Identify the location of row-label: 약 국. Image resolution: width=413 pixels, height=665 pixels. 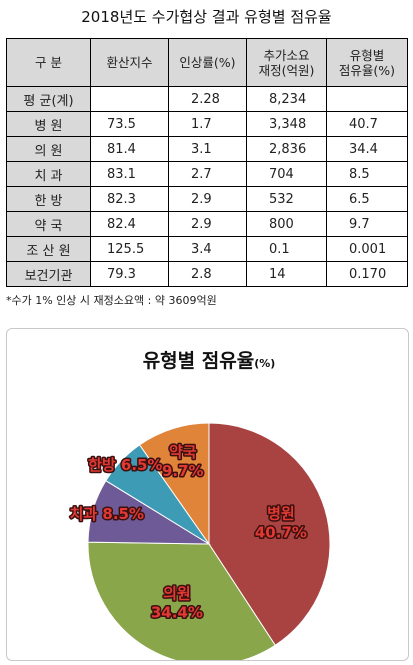
(48, 224).